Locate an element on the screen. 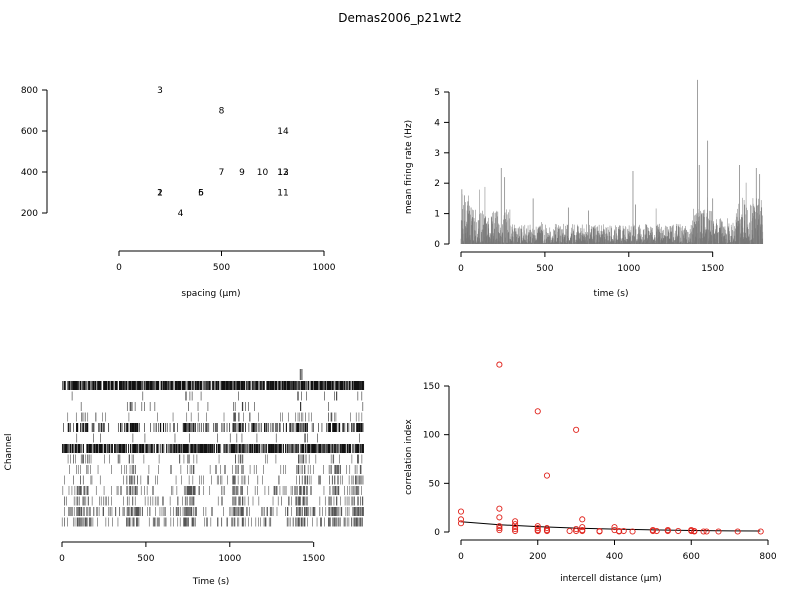 This screenshot has height=600, width=800. layout-y-tick-label: 200 is located at coordinates (29, 214).